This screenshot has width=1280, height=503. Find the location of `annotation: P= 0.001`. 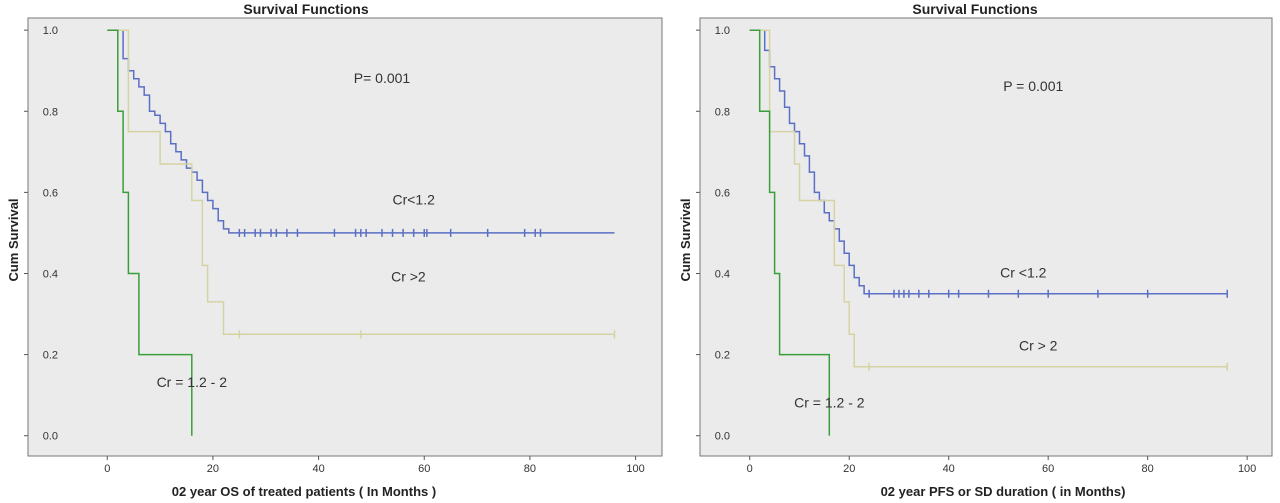

annotation: P= 0.001 is located at coordinates (382, 78).